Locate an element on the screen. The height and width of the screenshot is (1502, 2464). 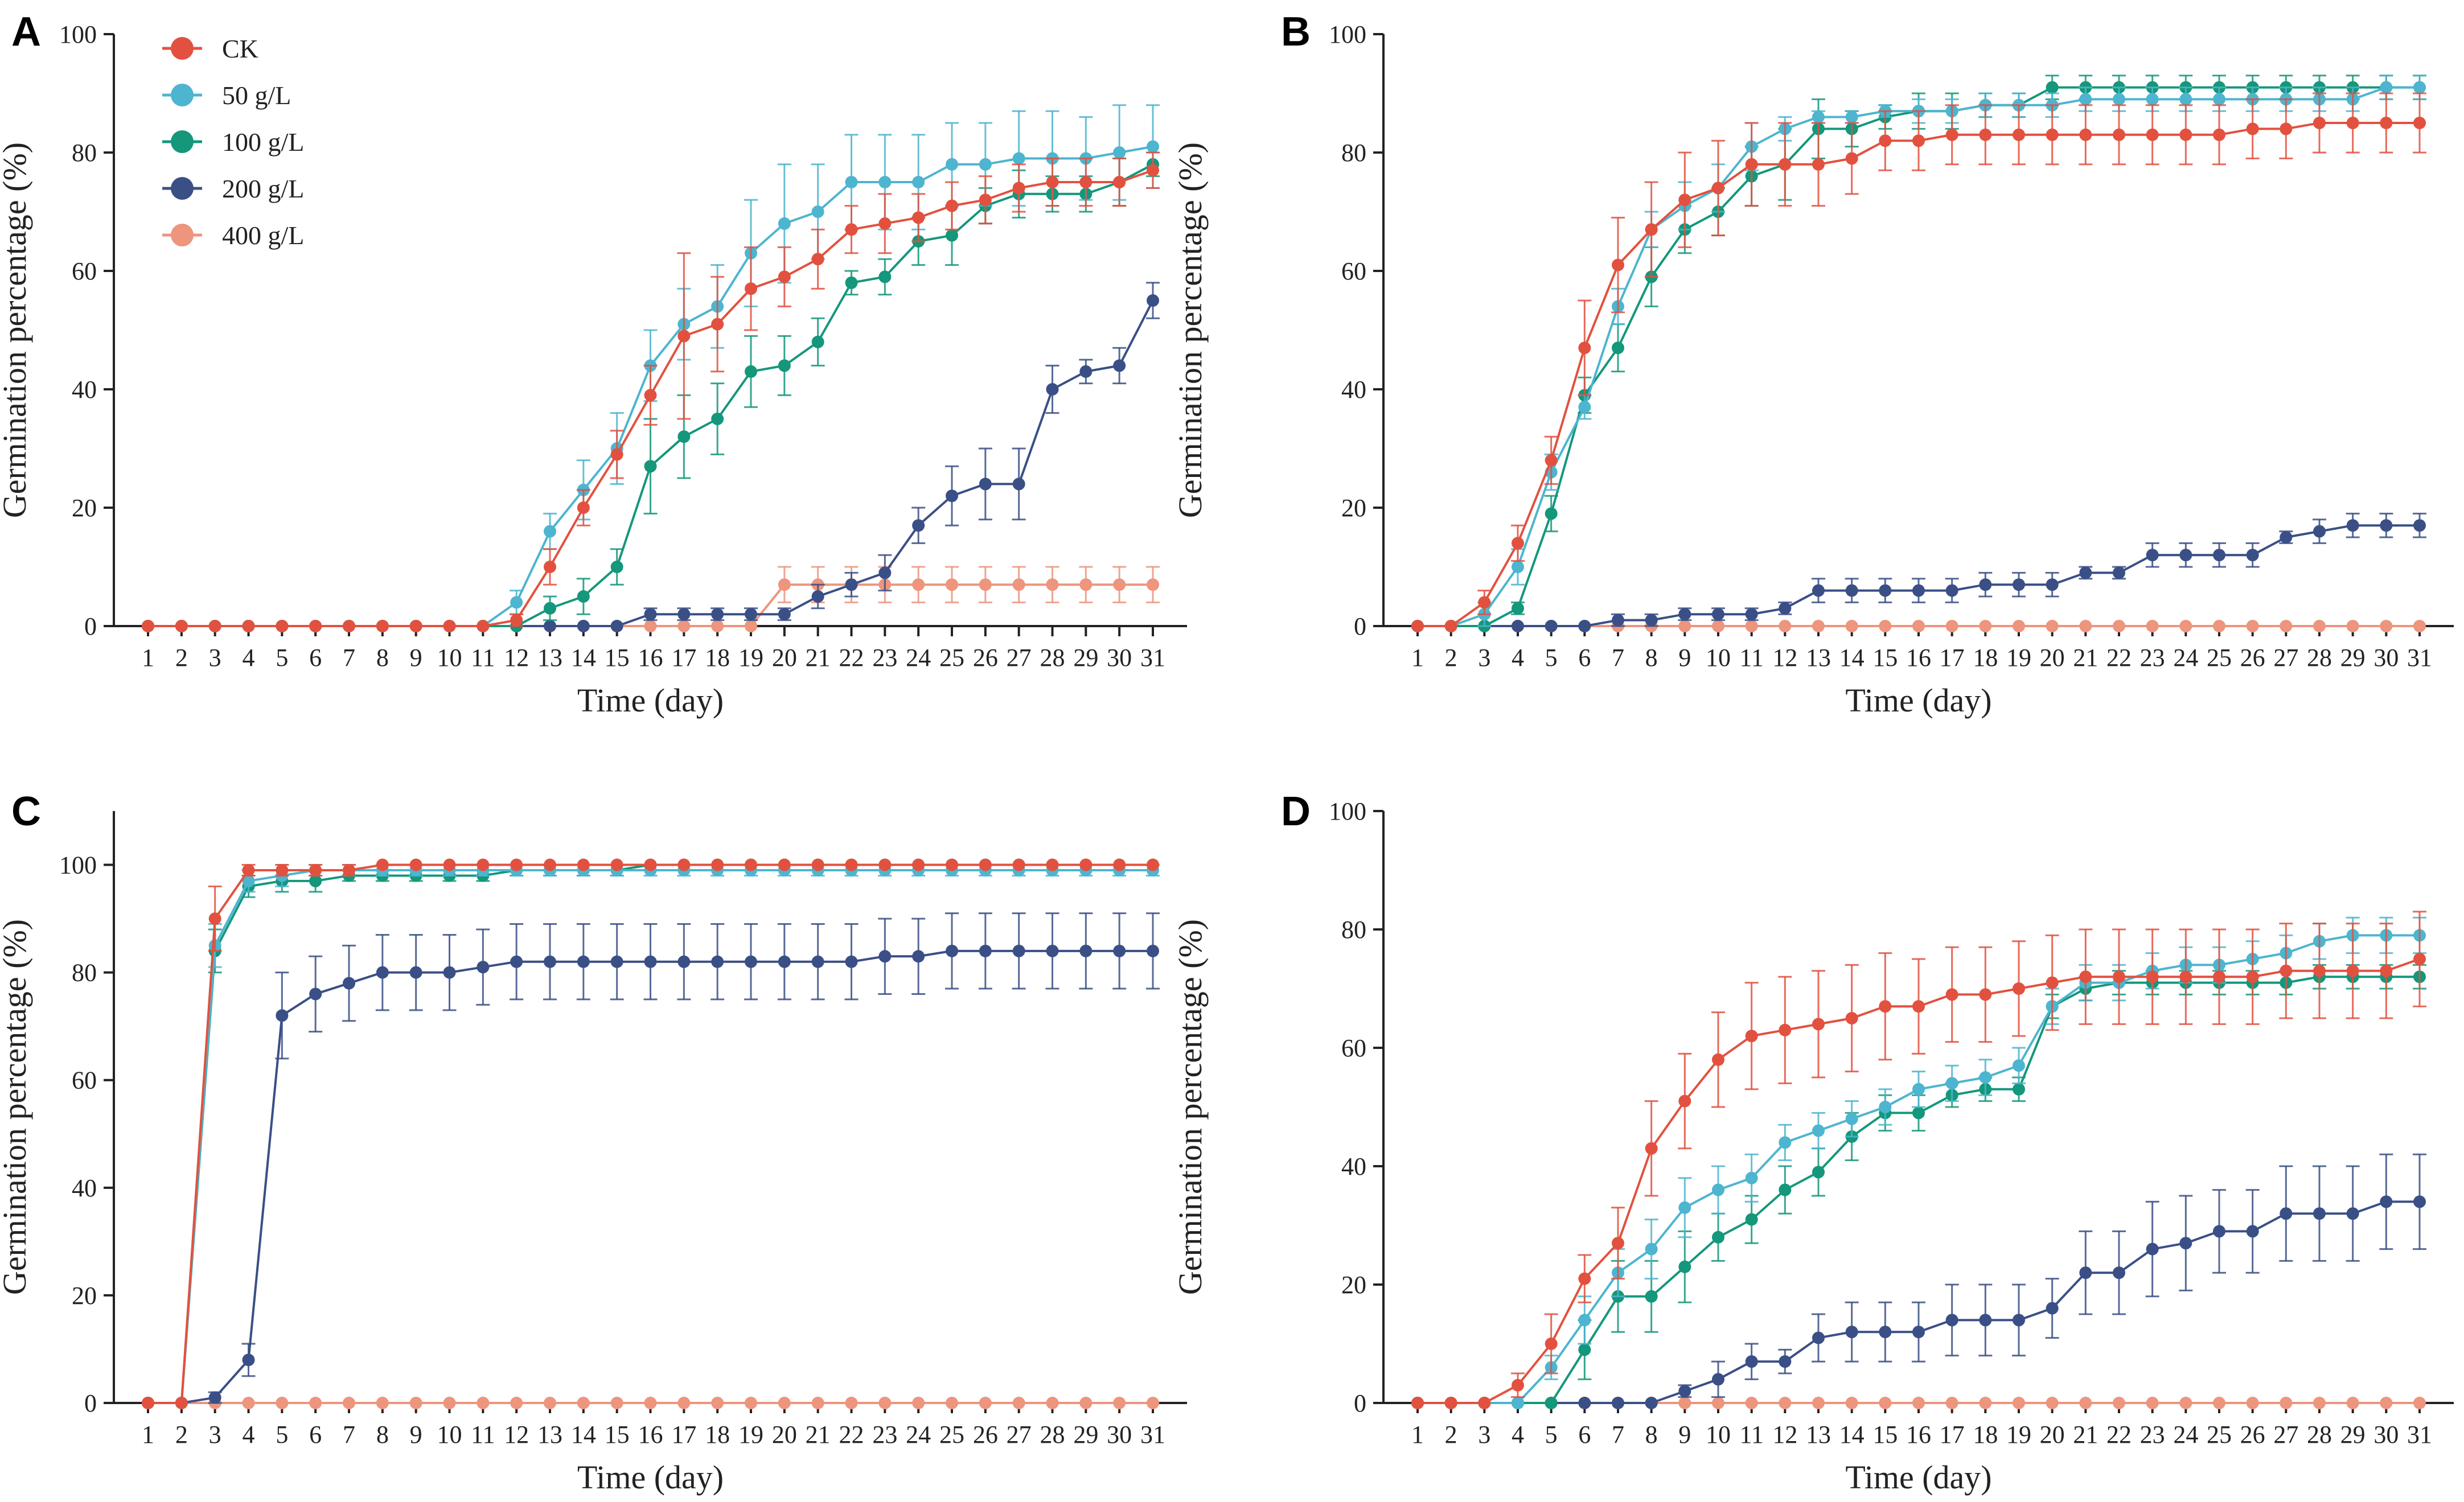
x-tick-label: 24 is located at coordinates (2185, 1435).